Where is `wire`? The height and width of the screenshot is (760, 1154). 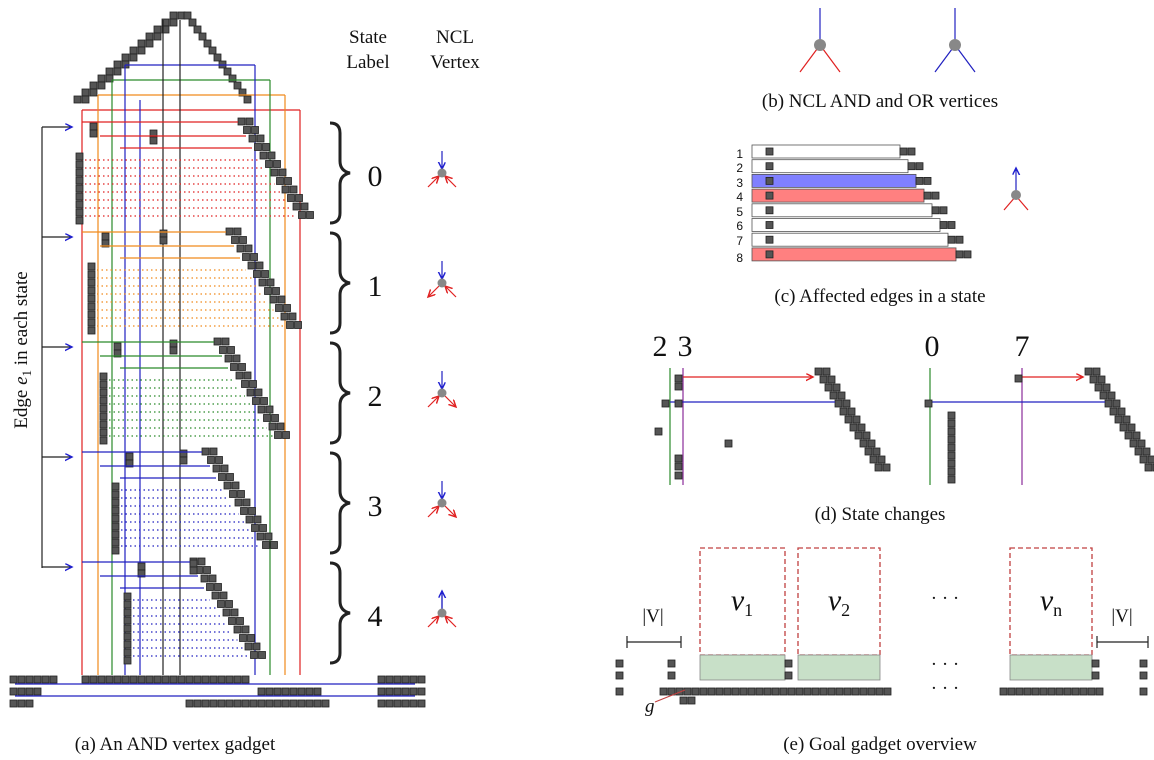
wire is located at coordinates (433, 402).